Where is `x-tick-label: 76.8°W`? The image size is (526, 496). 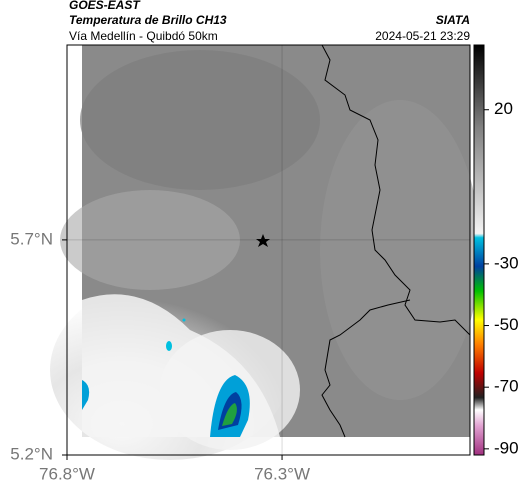
x-tick-label: 76.8°W is located at coordinates (67, 473).